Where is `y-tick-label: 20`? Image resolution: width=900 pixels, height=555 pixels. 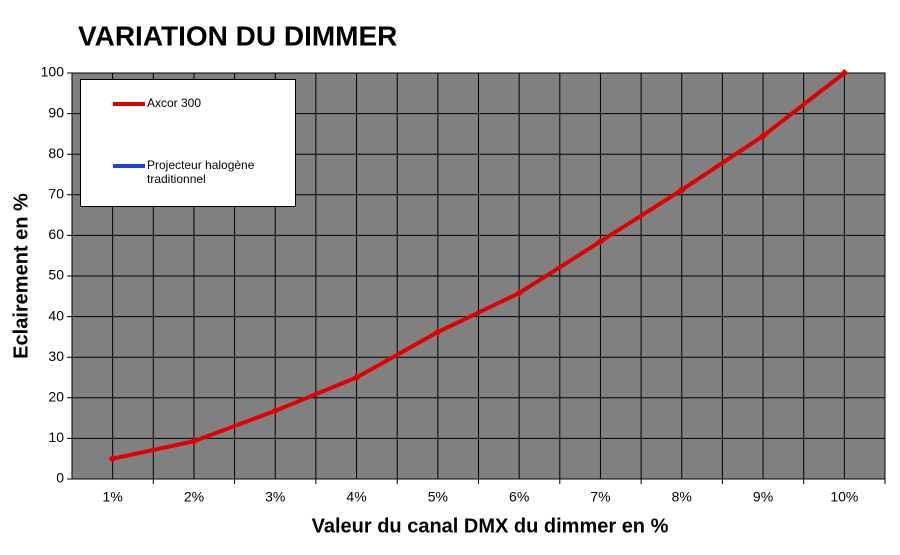
y-tick-label: 20 is located at coordinates (56, 397).